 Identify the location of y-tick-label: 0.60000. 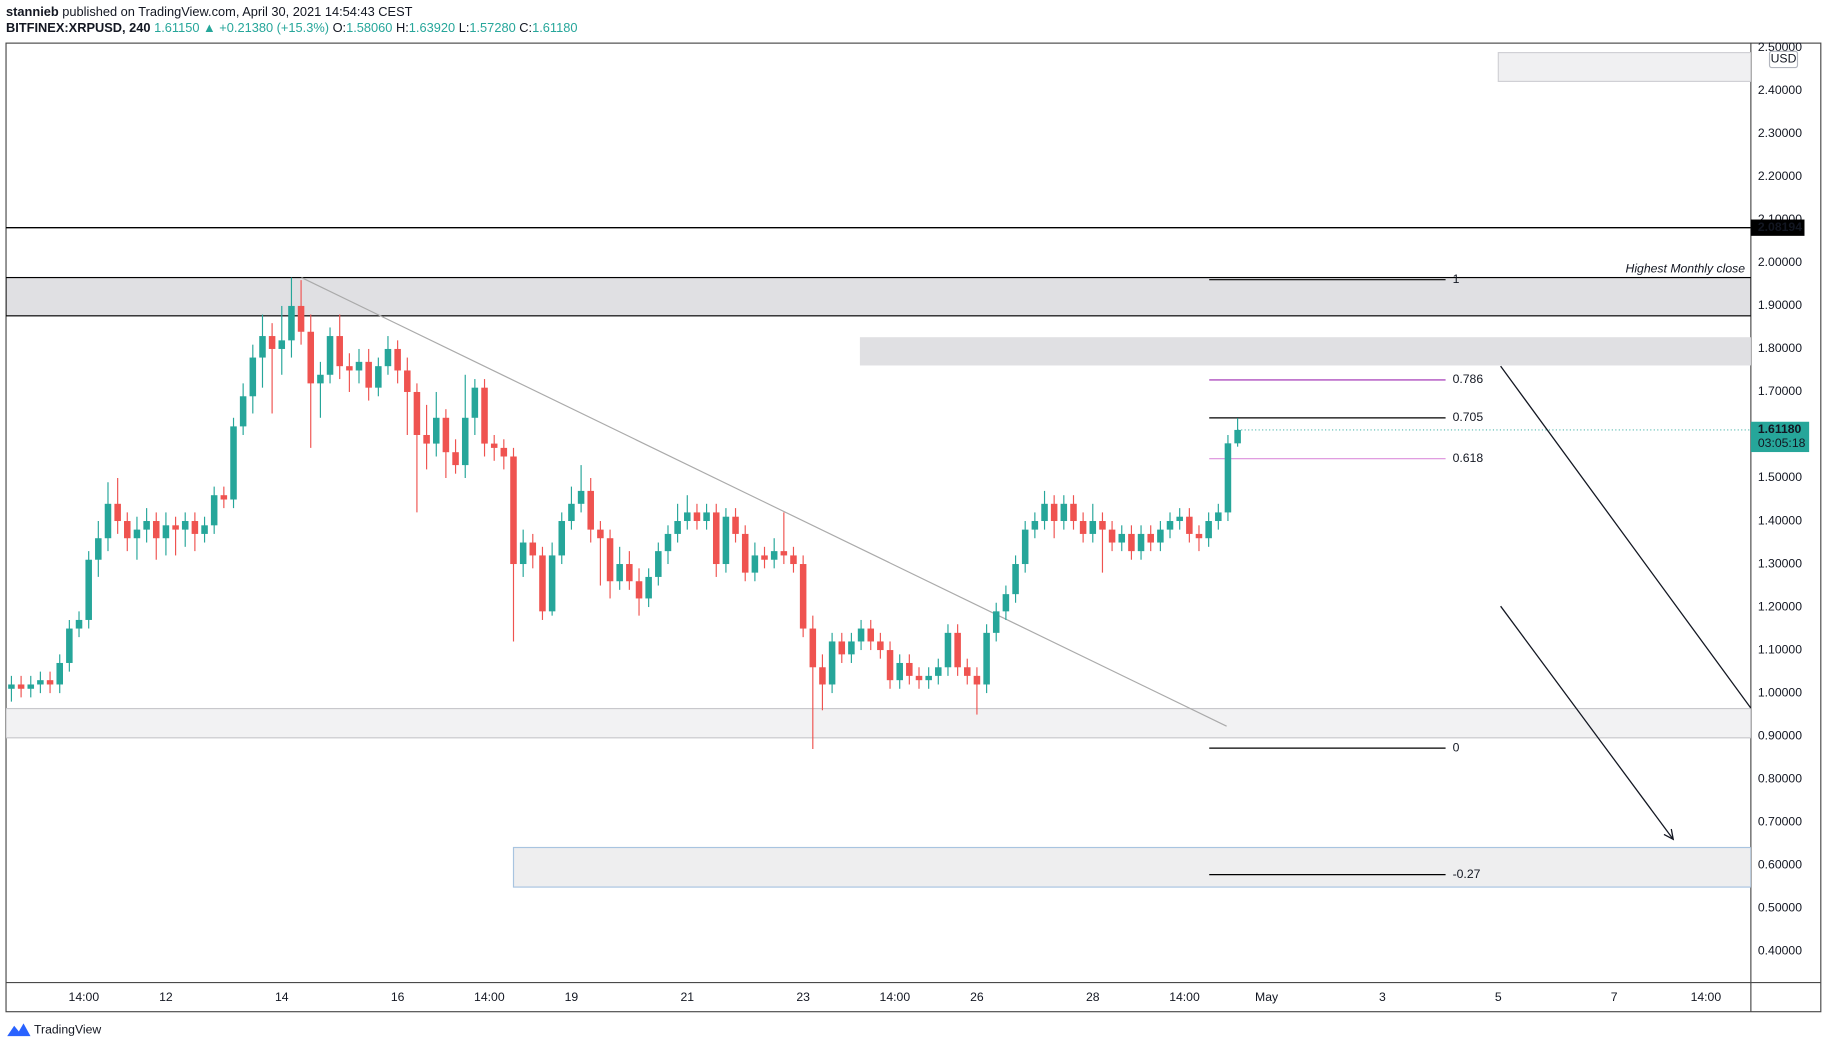
(1780, 864).